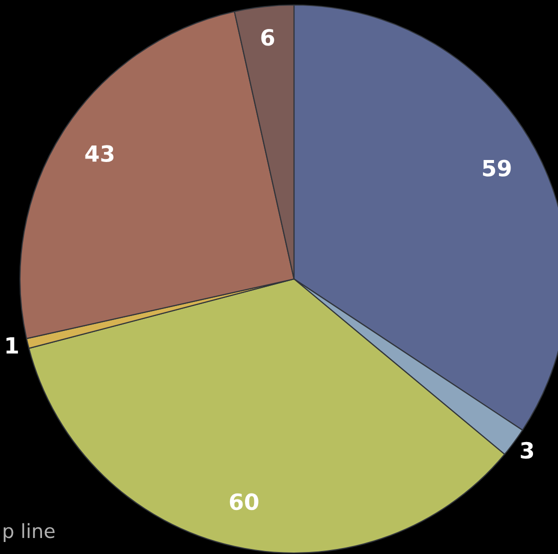  Describe the element at coordinates (267, 37) in the screenshot. I see `data-label: 6` at that location.